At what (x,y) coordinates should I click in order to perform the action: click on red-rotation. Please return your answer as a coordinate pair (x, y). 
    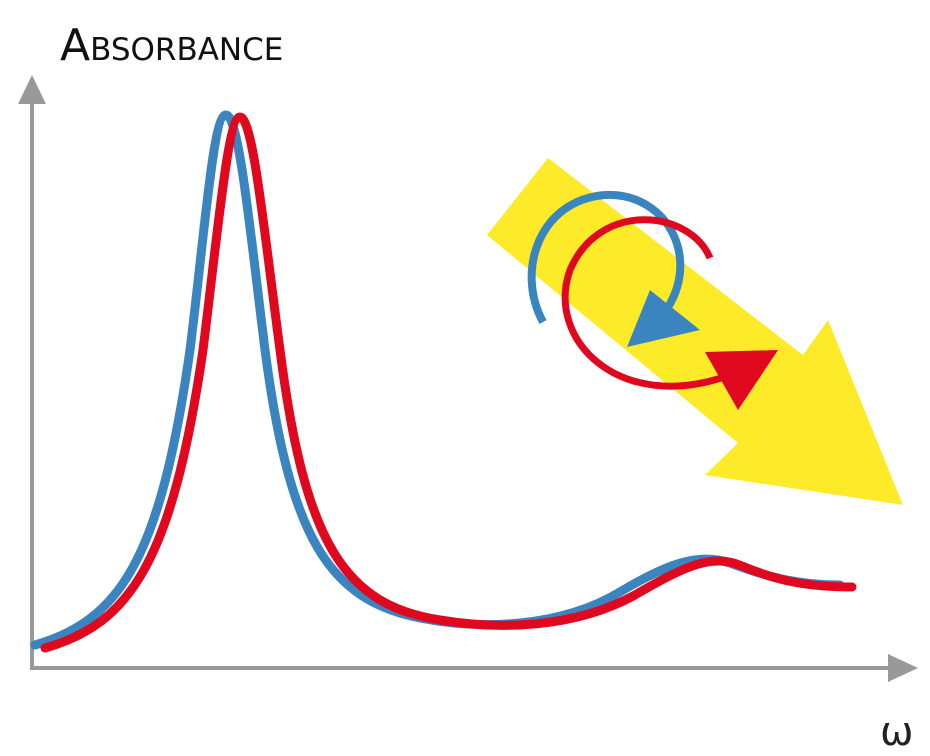
    Looking at the image, I should click on (646, 303).